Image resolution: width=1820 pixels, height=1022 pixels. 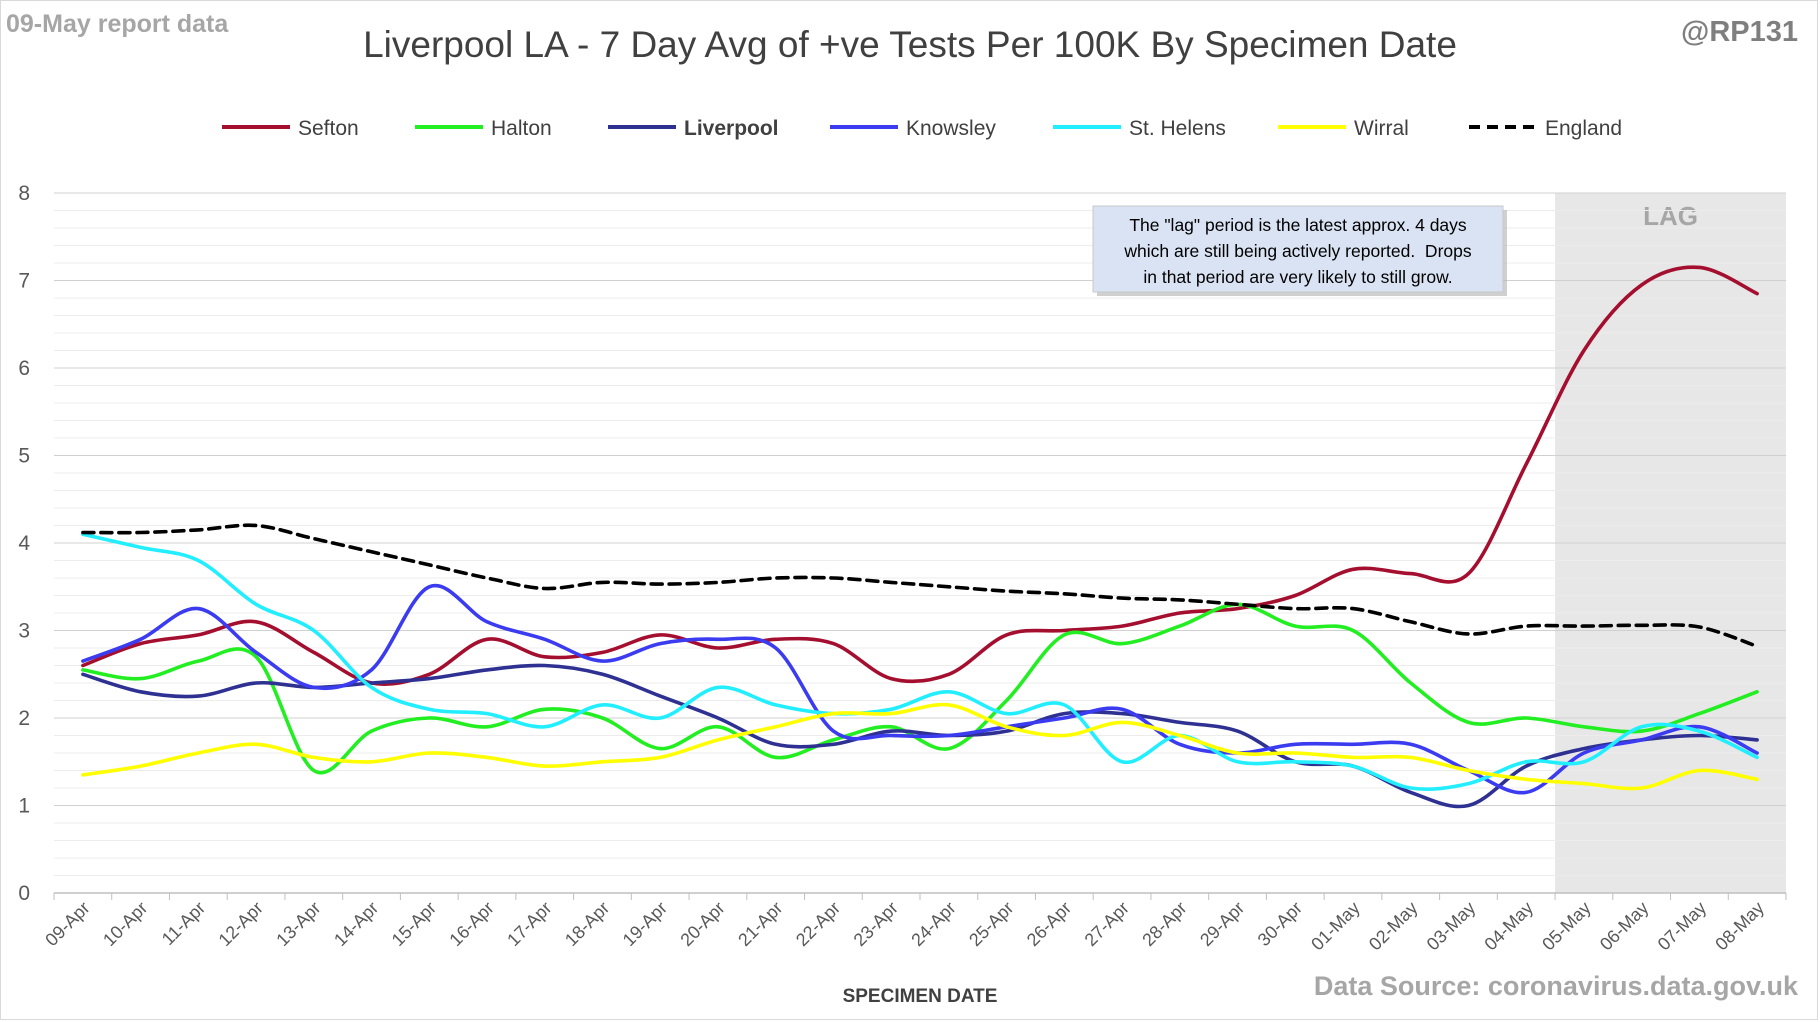 What do you see at coordinates (356, 924) in the screenshot?
I see `x-tick-label: 14-Apr` at bounding box center [356, 924].